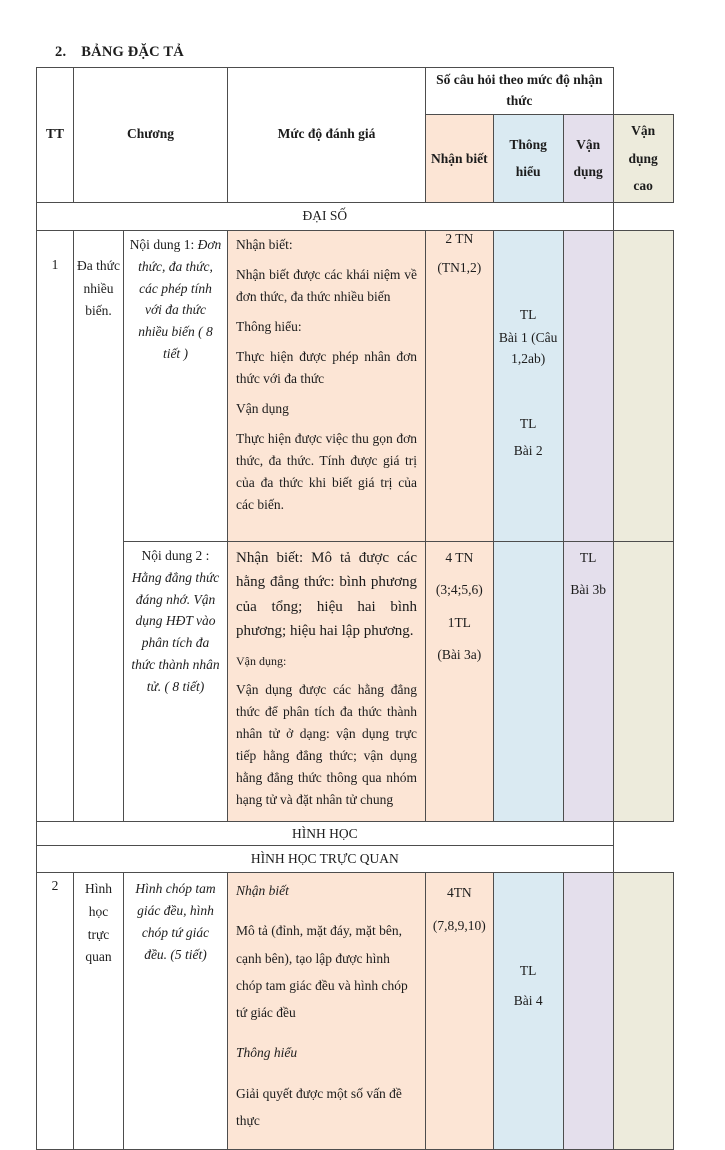 The image size is (725, 1150). What do you see at coordinates (55, 526) in the screenshot?
I see `cell-tt-1: 1` at bounding box center [55, 526].